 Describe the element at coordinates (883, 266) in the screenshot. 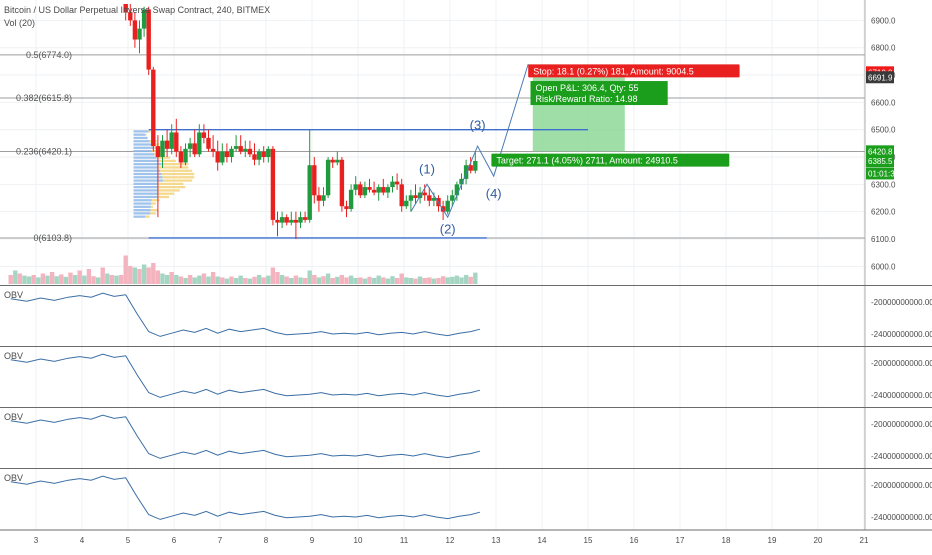

I see `price-tick-label: 6000.0` at that location.